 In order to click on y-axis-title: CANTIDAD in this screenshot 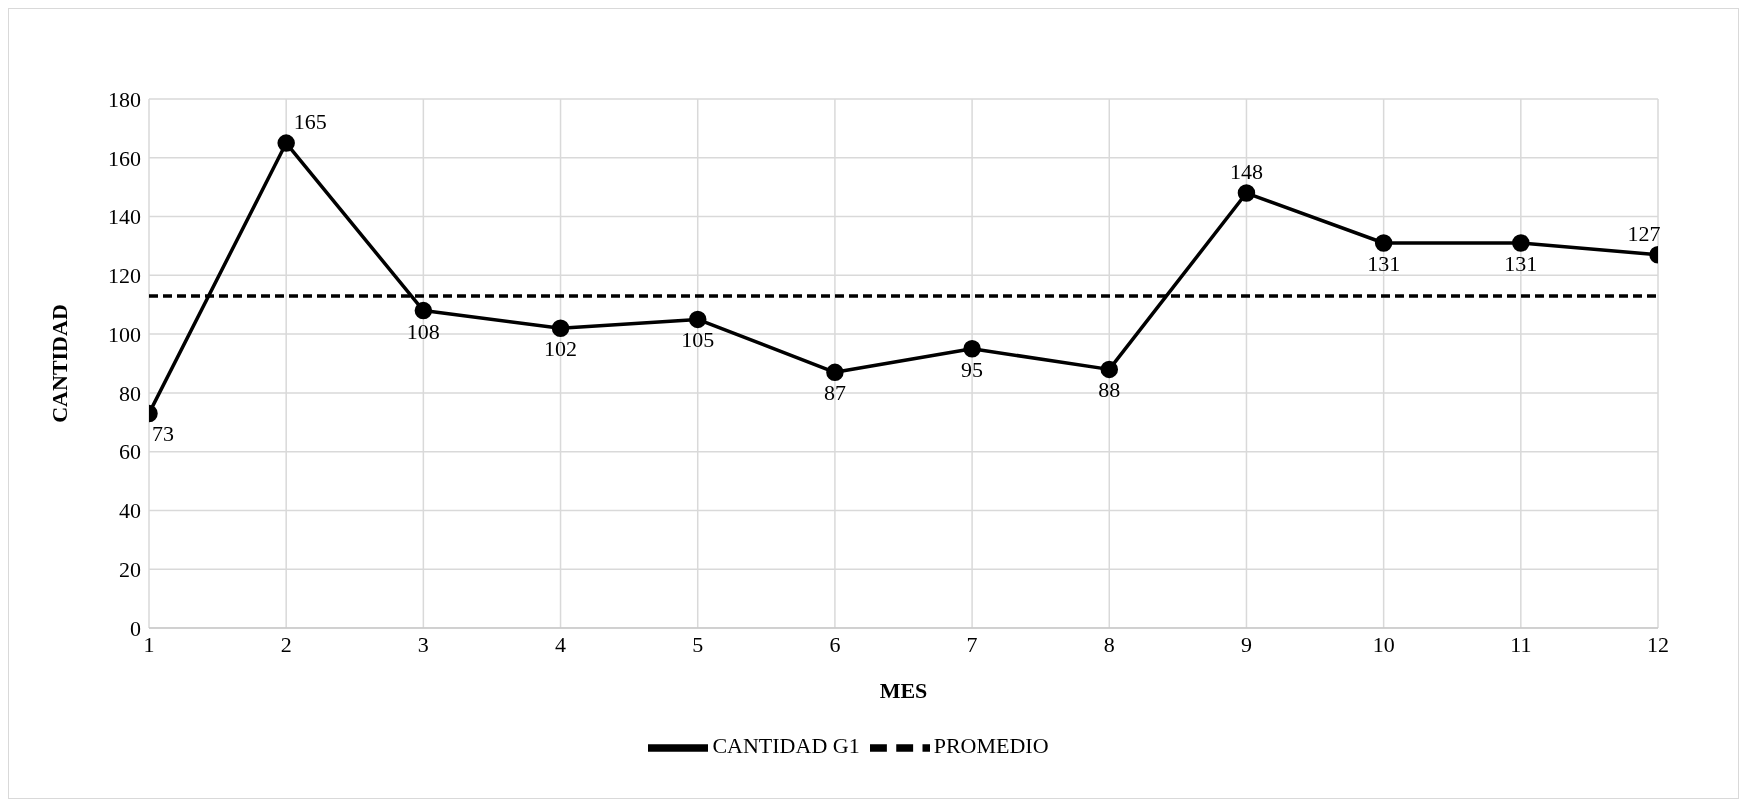, I will do `click(59, 363)`.